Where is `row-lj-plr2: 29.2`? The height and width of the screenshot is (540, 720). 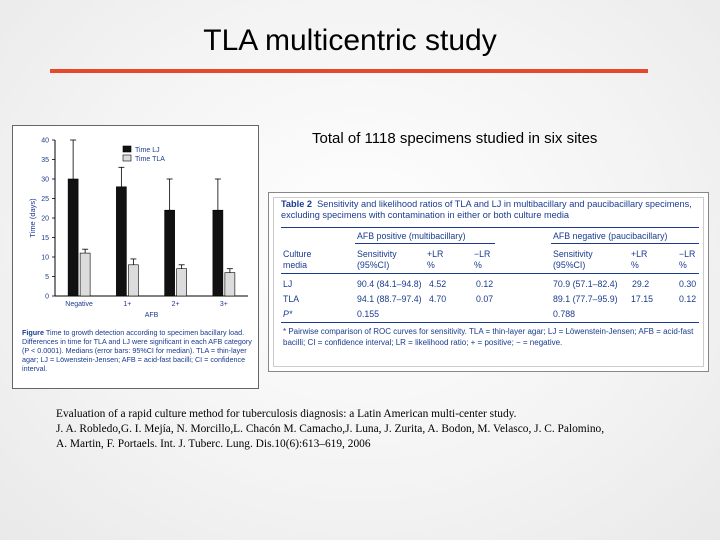 row-lj-plr2: 29.2 is located at coordinates (641, 284).